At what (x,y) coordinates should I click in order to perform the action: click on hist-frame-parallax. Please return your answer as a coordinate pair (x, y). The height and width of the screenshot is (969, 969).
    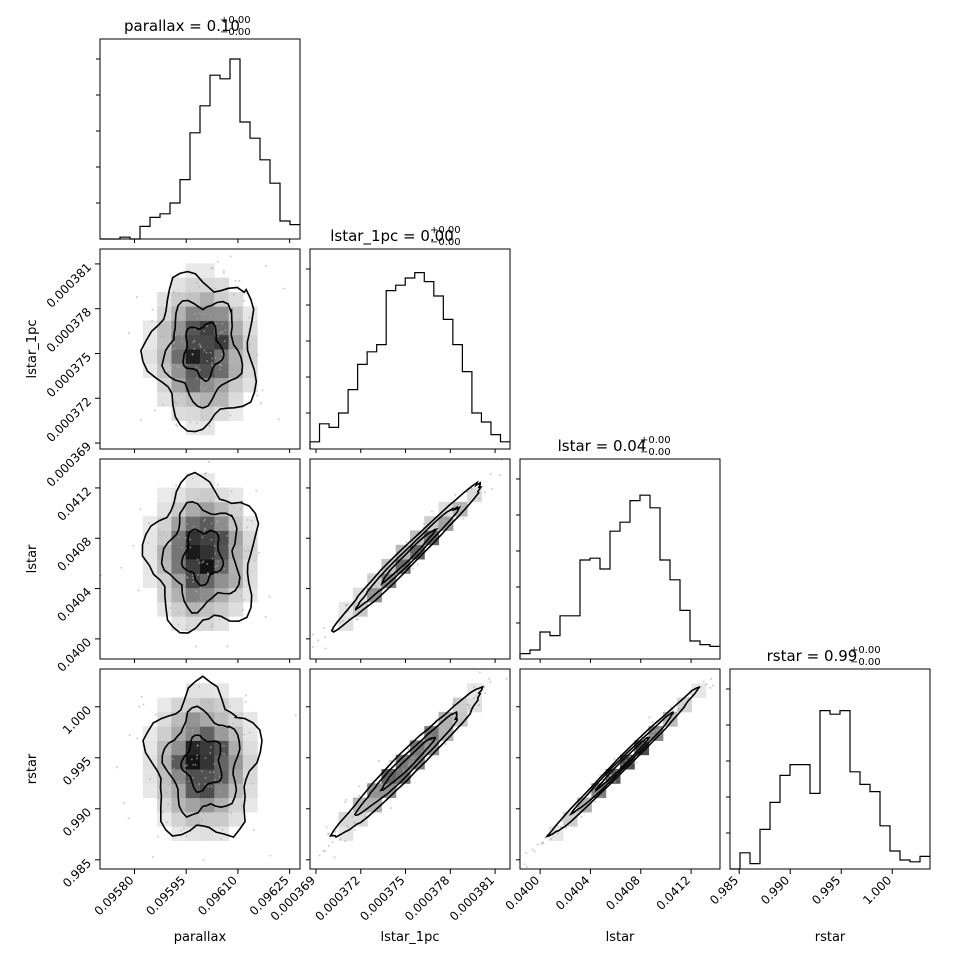
    Looking at the image, I should click on (200, 139).